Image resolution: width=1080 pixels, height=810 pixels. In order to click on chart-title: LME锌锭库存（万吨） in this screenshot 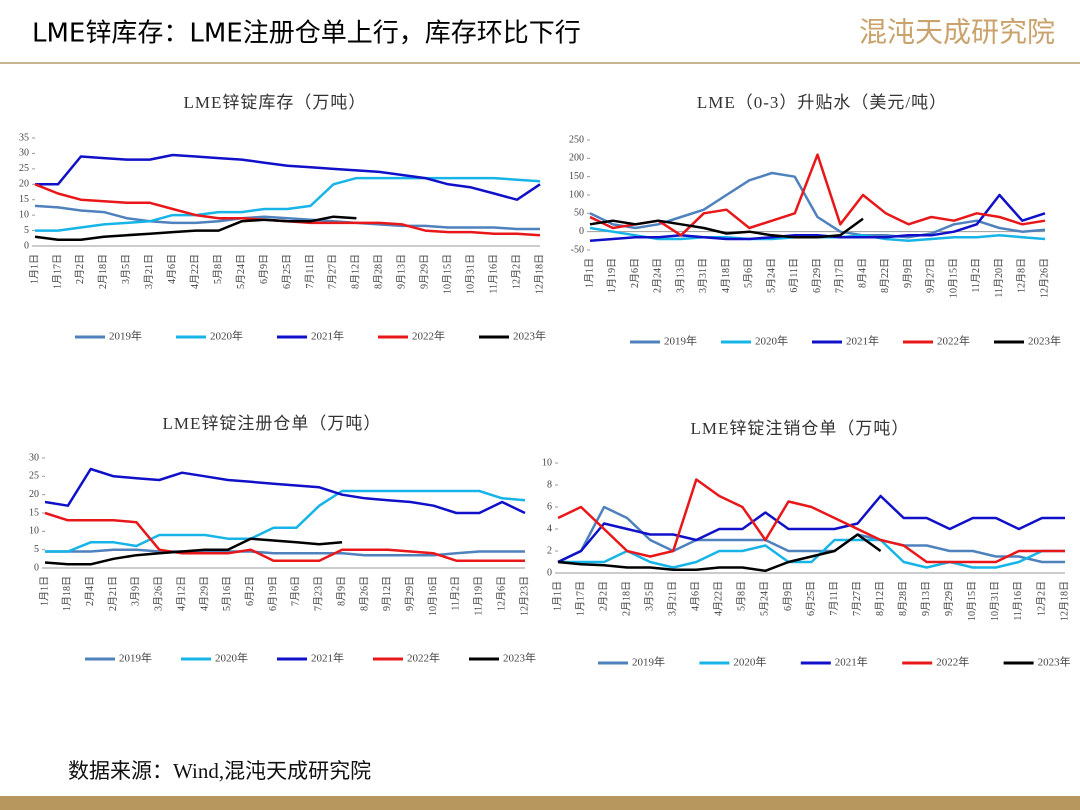, I will do `click(275, 102)`.